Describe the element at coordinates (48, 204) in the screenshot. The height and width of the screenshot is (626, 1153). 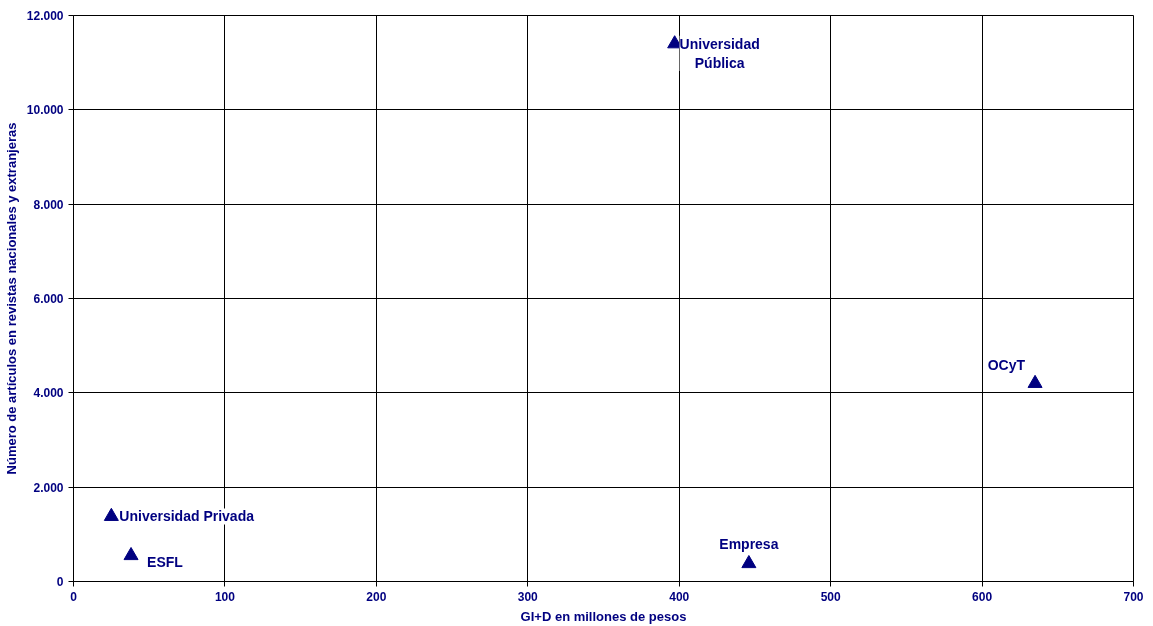
I see `y-tick-label: 8.000` at that location.